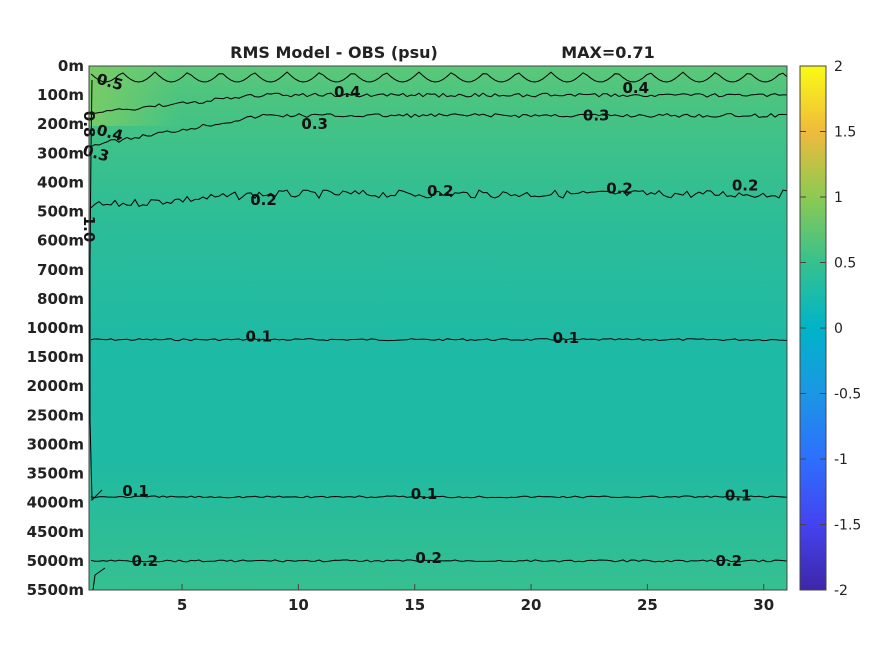 This screenshot has width=875, height=656. Describe the element at coordinates (334, 52) in the screenshot. I see `chart-title: RMS Model - OBS (psu)` at that location.